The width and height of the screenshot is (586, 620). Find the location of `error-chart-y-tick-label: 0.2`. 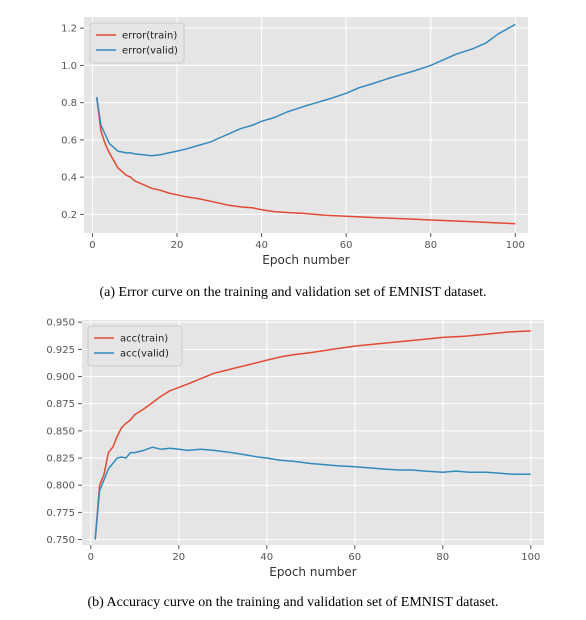

error-chart-y-tick-label: 0.2 is located at coordinates (69, 215).